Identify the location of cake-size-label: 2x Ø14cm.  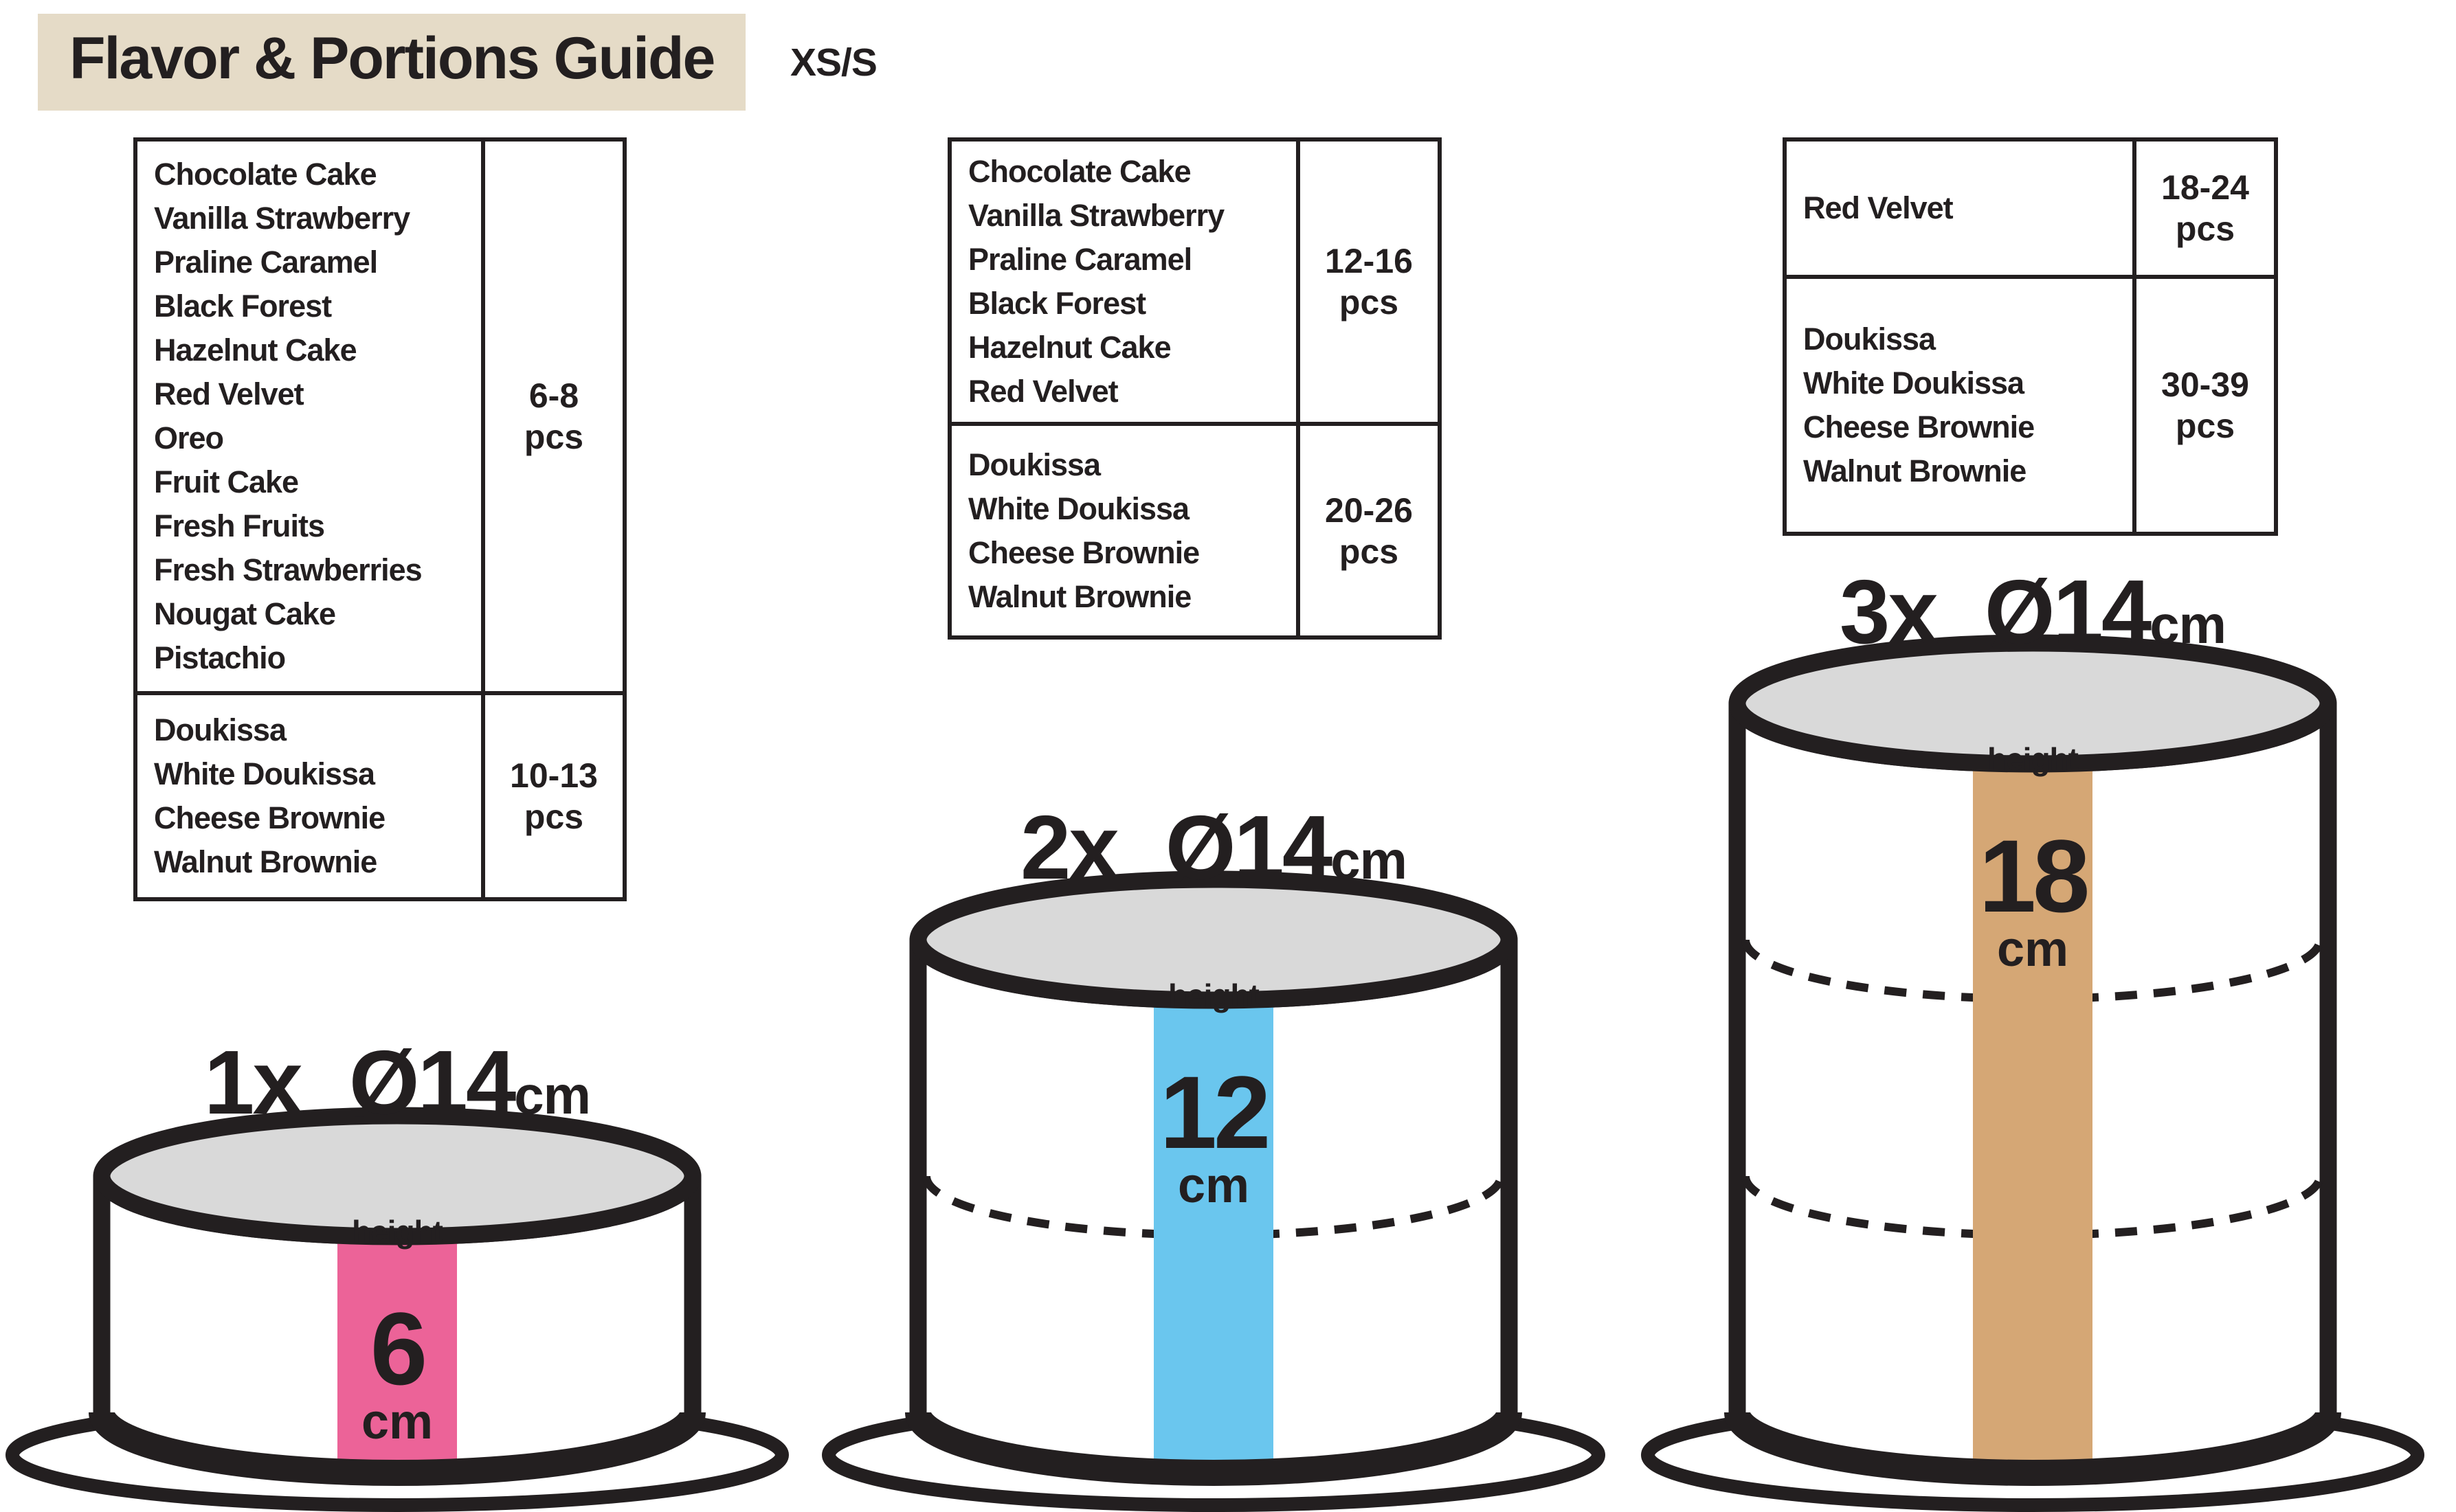
(1213, 848).